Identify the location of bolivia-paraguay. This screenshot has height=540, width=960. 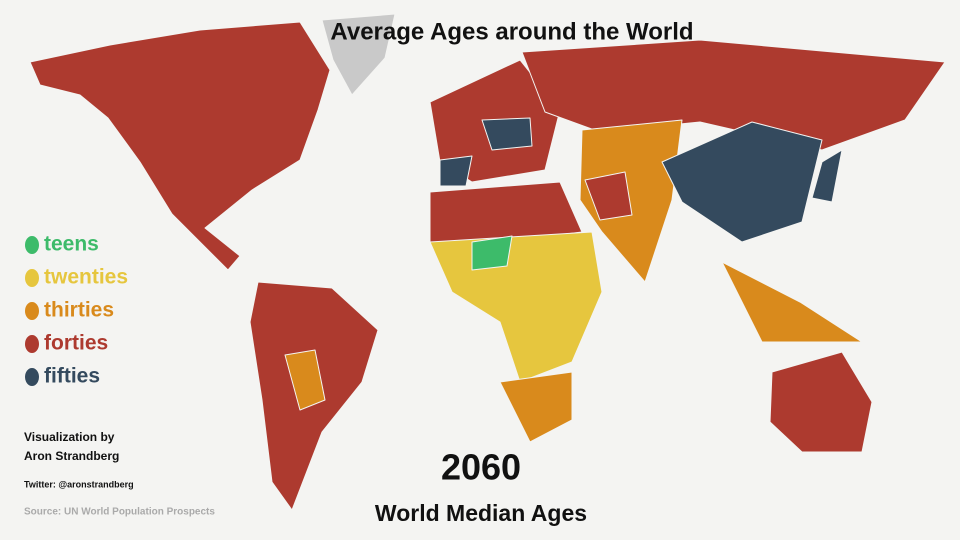
(305, 380).